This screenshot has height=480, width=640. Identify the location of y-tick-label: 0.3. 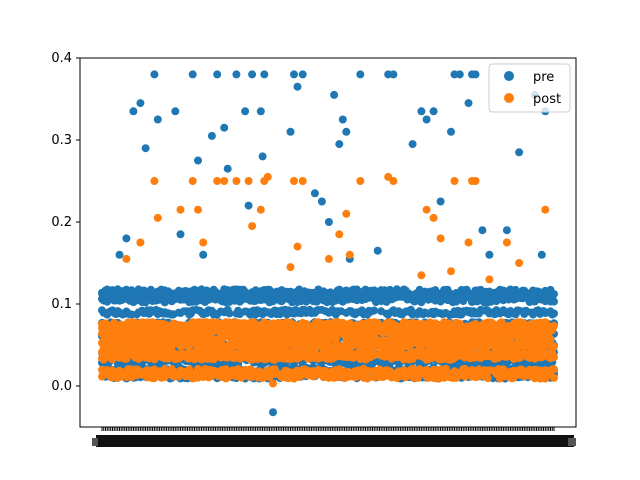
(61, 140).